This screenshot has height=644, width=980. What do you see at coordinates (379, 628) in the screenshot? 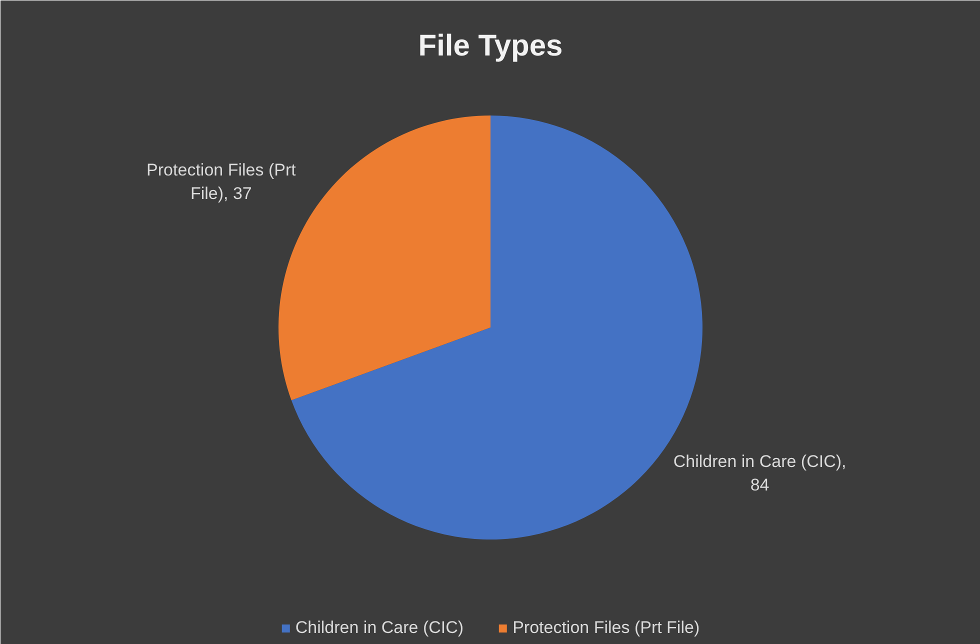
I see `legend-label: Children in Care (CIC)` at bounding box center [379, 628].